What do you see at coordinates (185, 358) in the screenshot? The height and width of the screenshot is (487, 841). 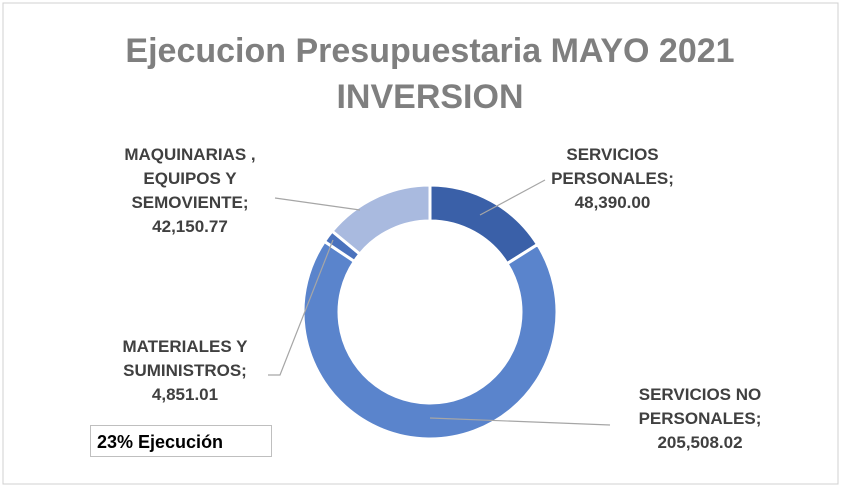 I see `category-label: MATERIALES Y SUMINISTROS;` at bounding box center [185, 358].